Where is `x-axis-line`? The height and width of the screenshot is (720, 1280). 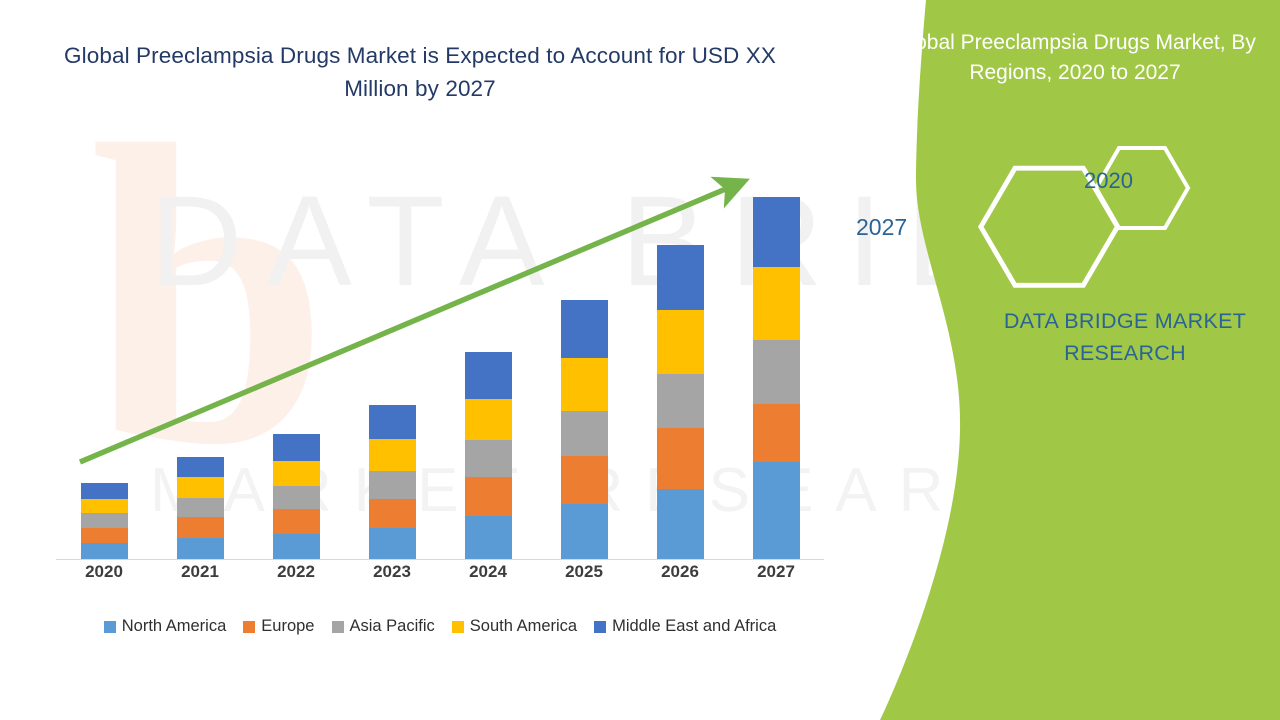
x-axis-line is located at coordinates (440, 559).